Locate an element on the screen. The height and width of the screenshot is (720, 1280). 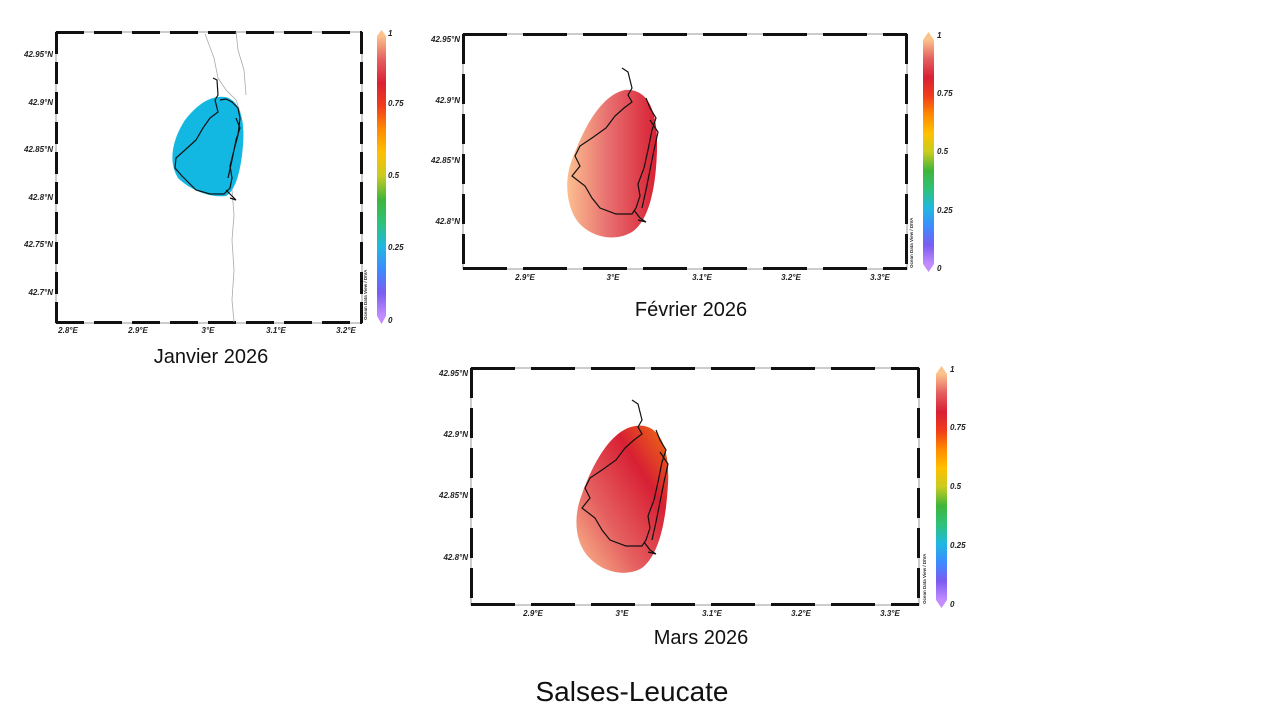
lon-tick: 2.8°E is located at coordinates (67, 330).